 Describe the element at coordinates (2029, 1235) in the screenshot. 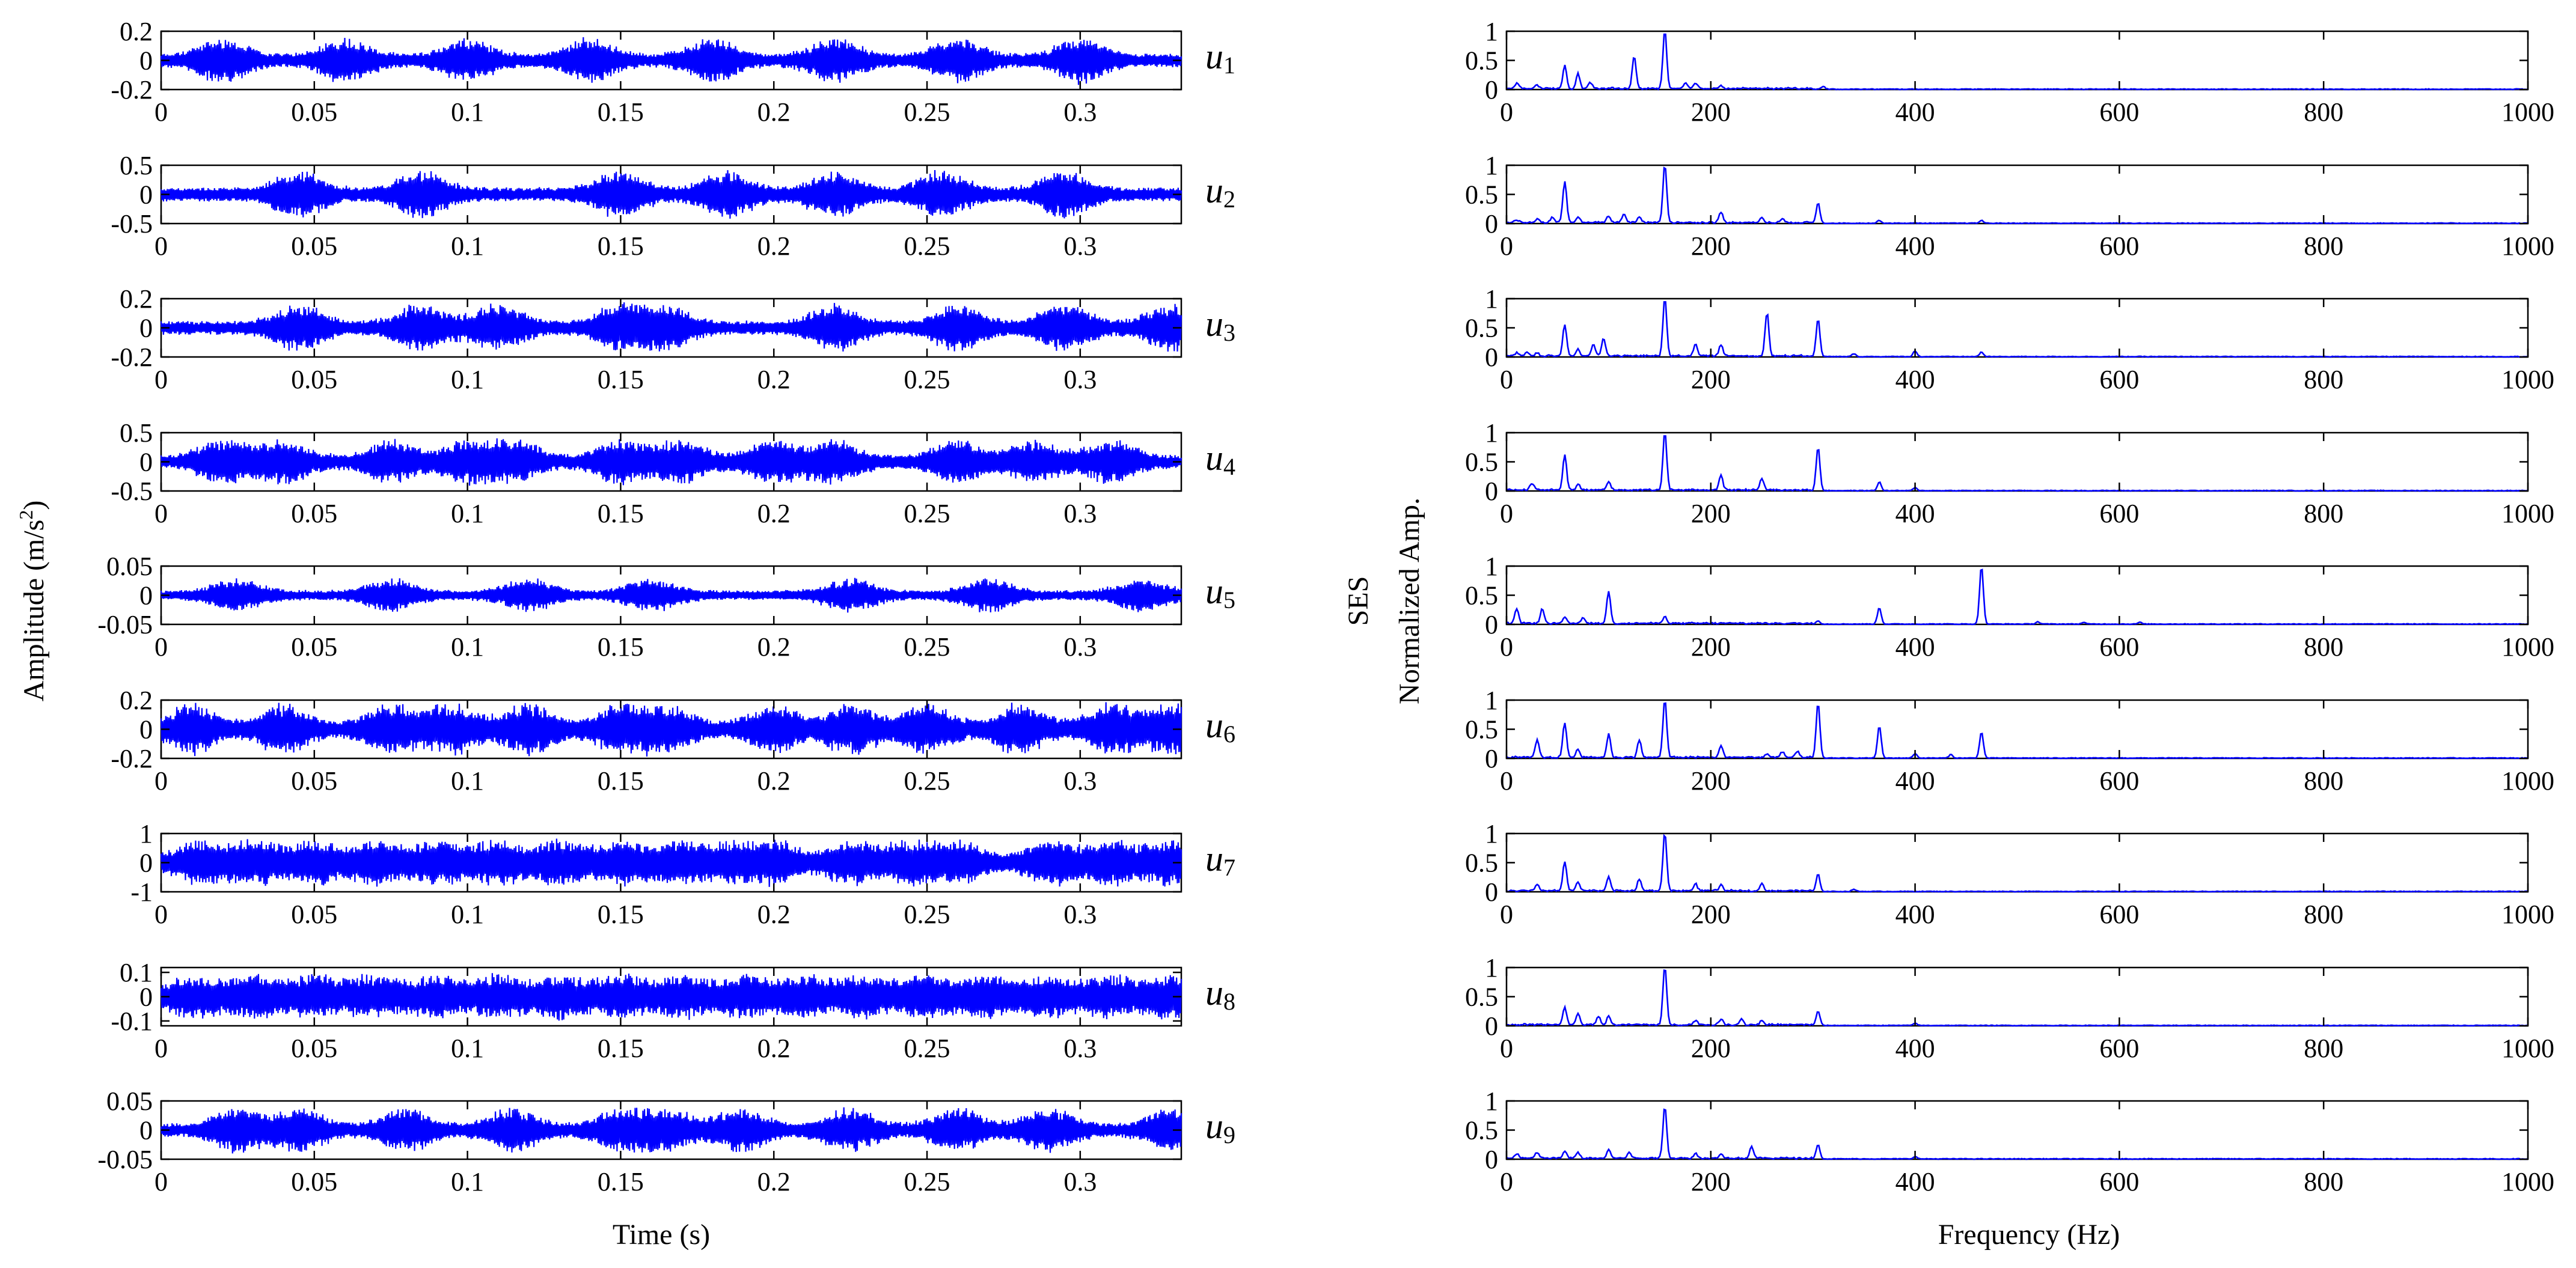

I see `ses-xlabel: Frequency (Hz)` at that location.